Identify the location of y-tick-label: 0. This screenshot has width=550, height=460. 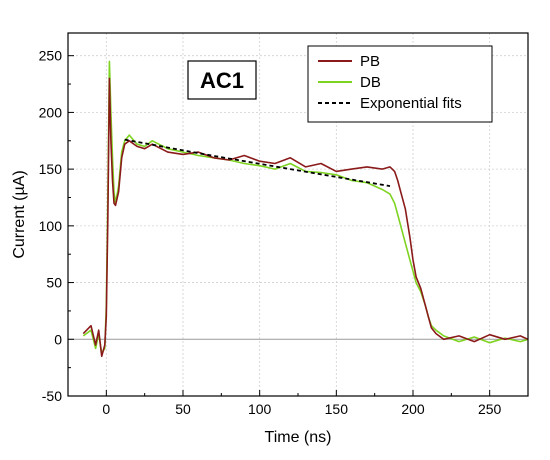
(58, 339).